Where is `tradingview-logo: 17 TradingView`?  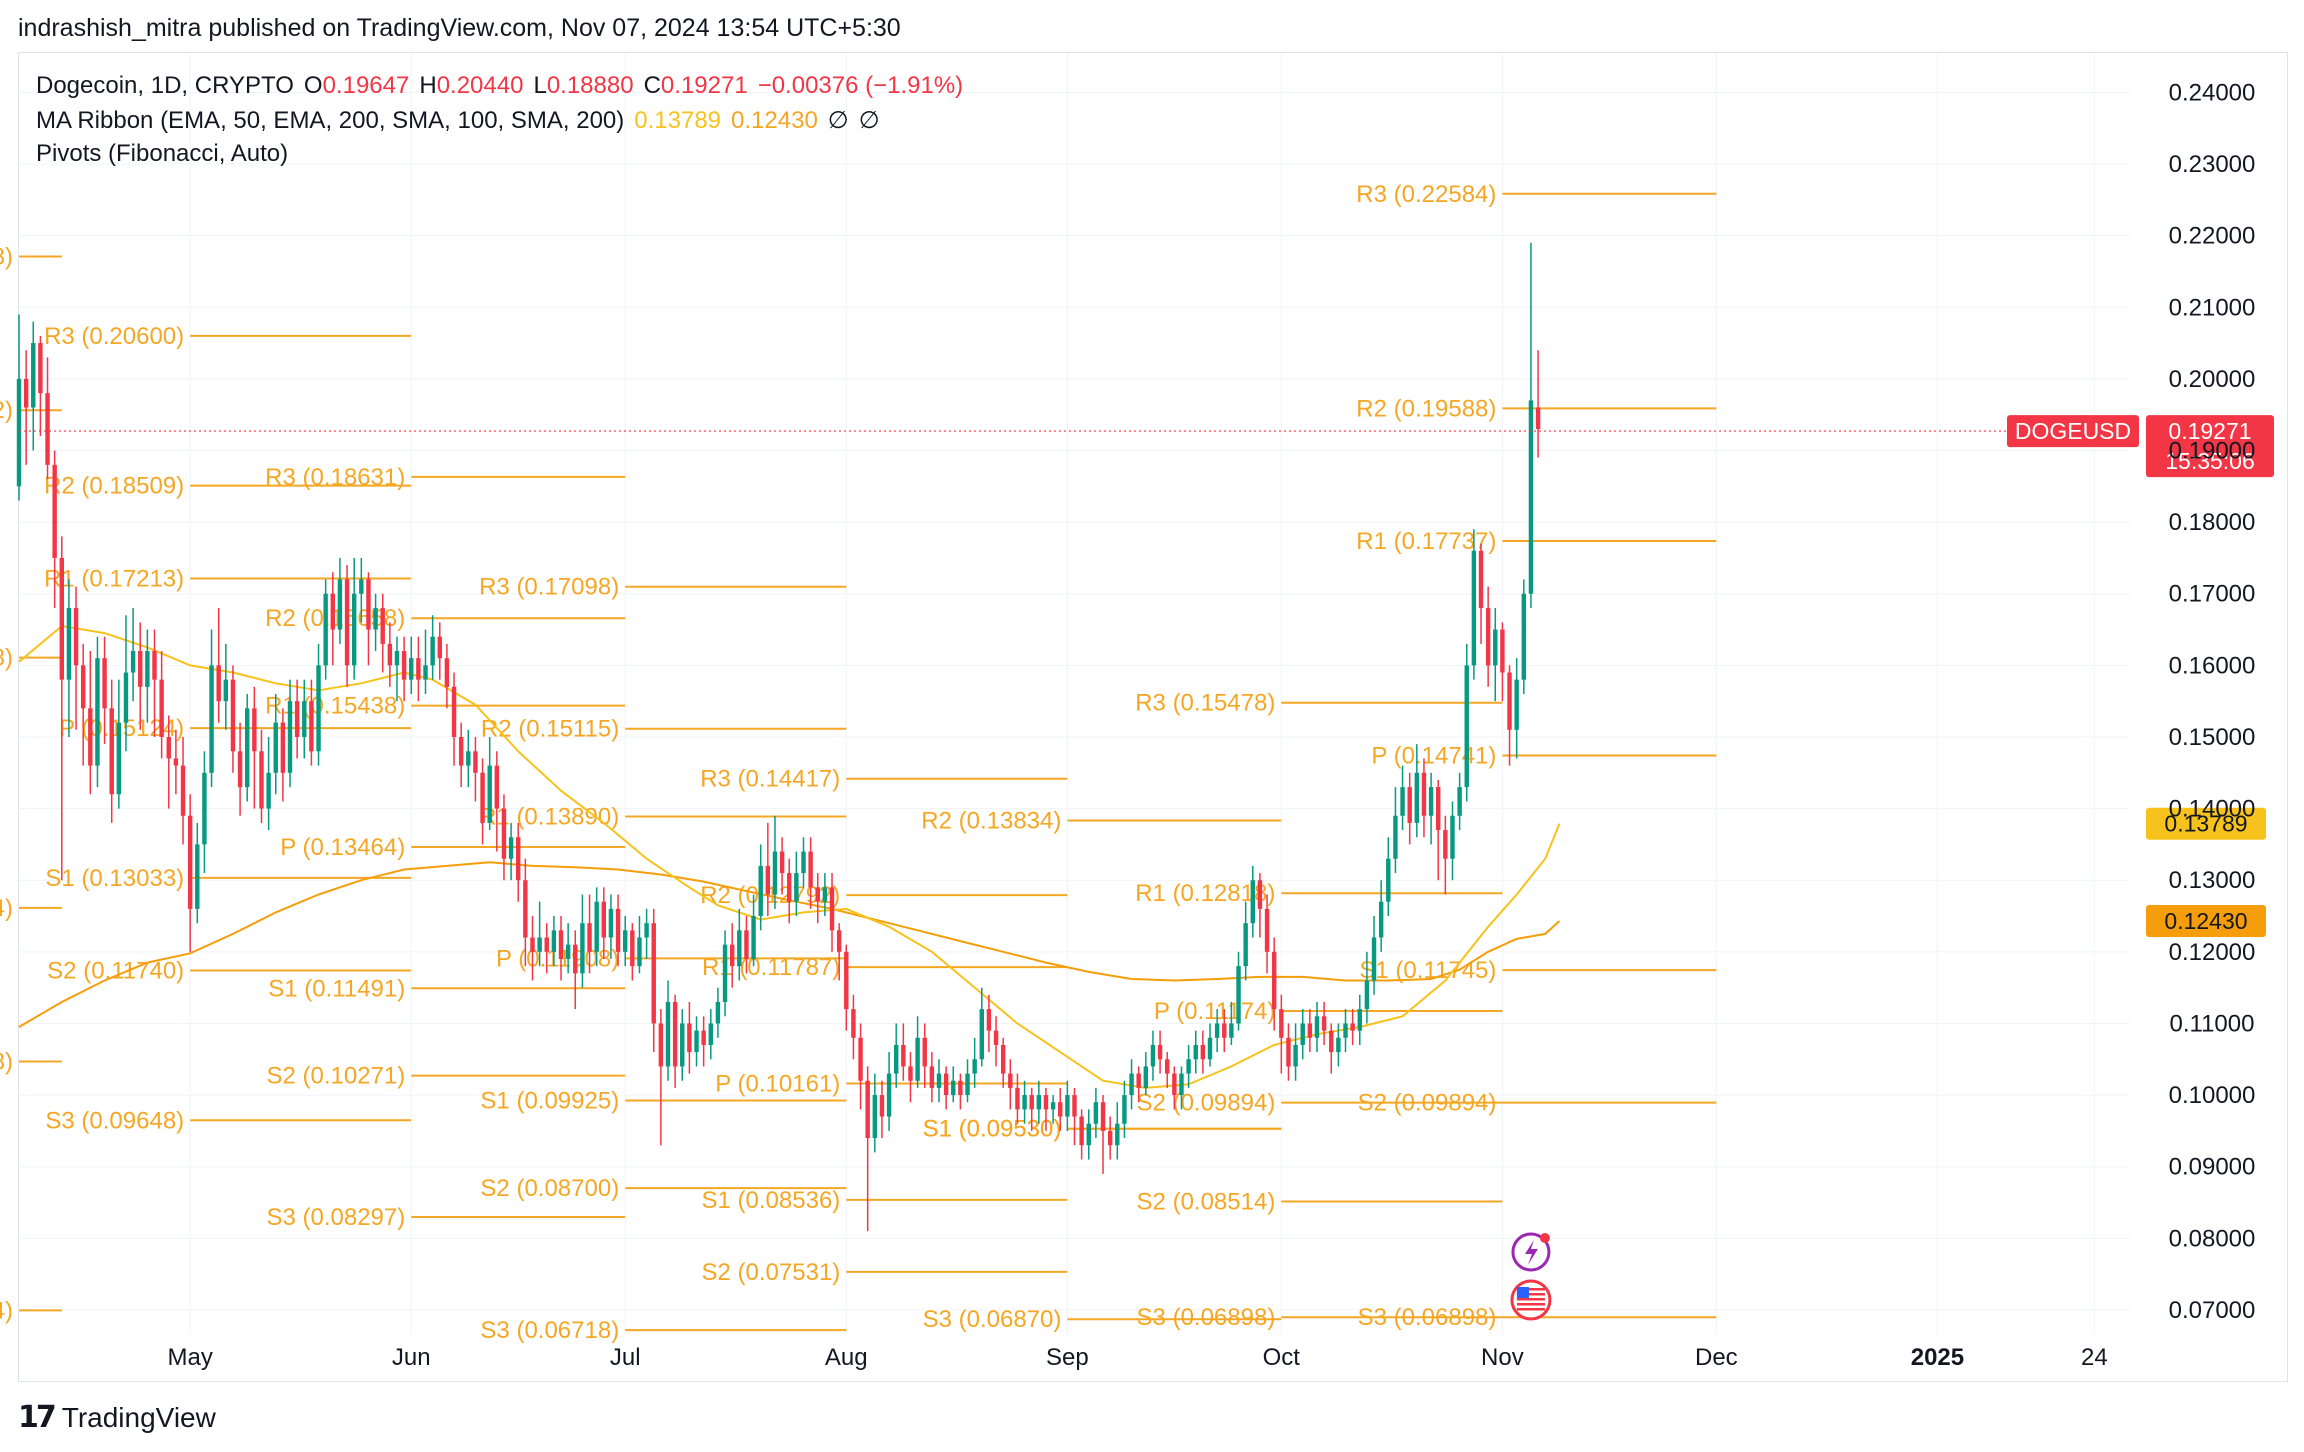 tradingview-logo: 17 TradingView is located at coordinates (117, 1417).